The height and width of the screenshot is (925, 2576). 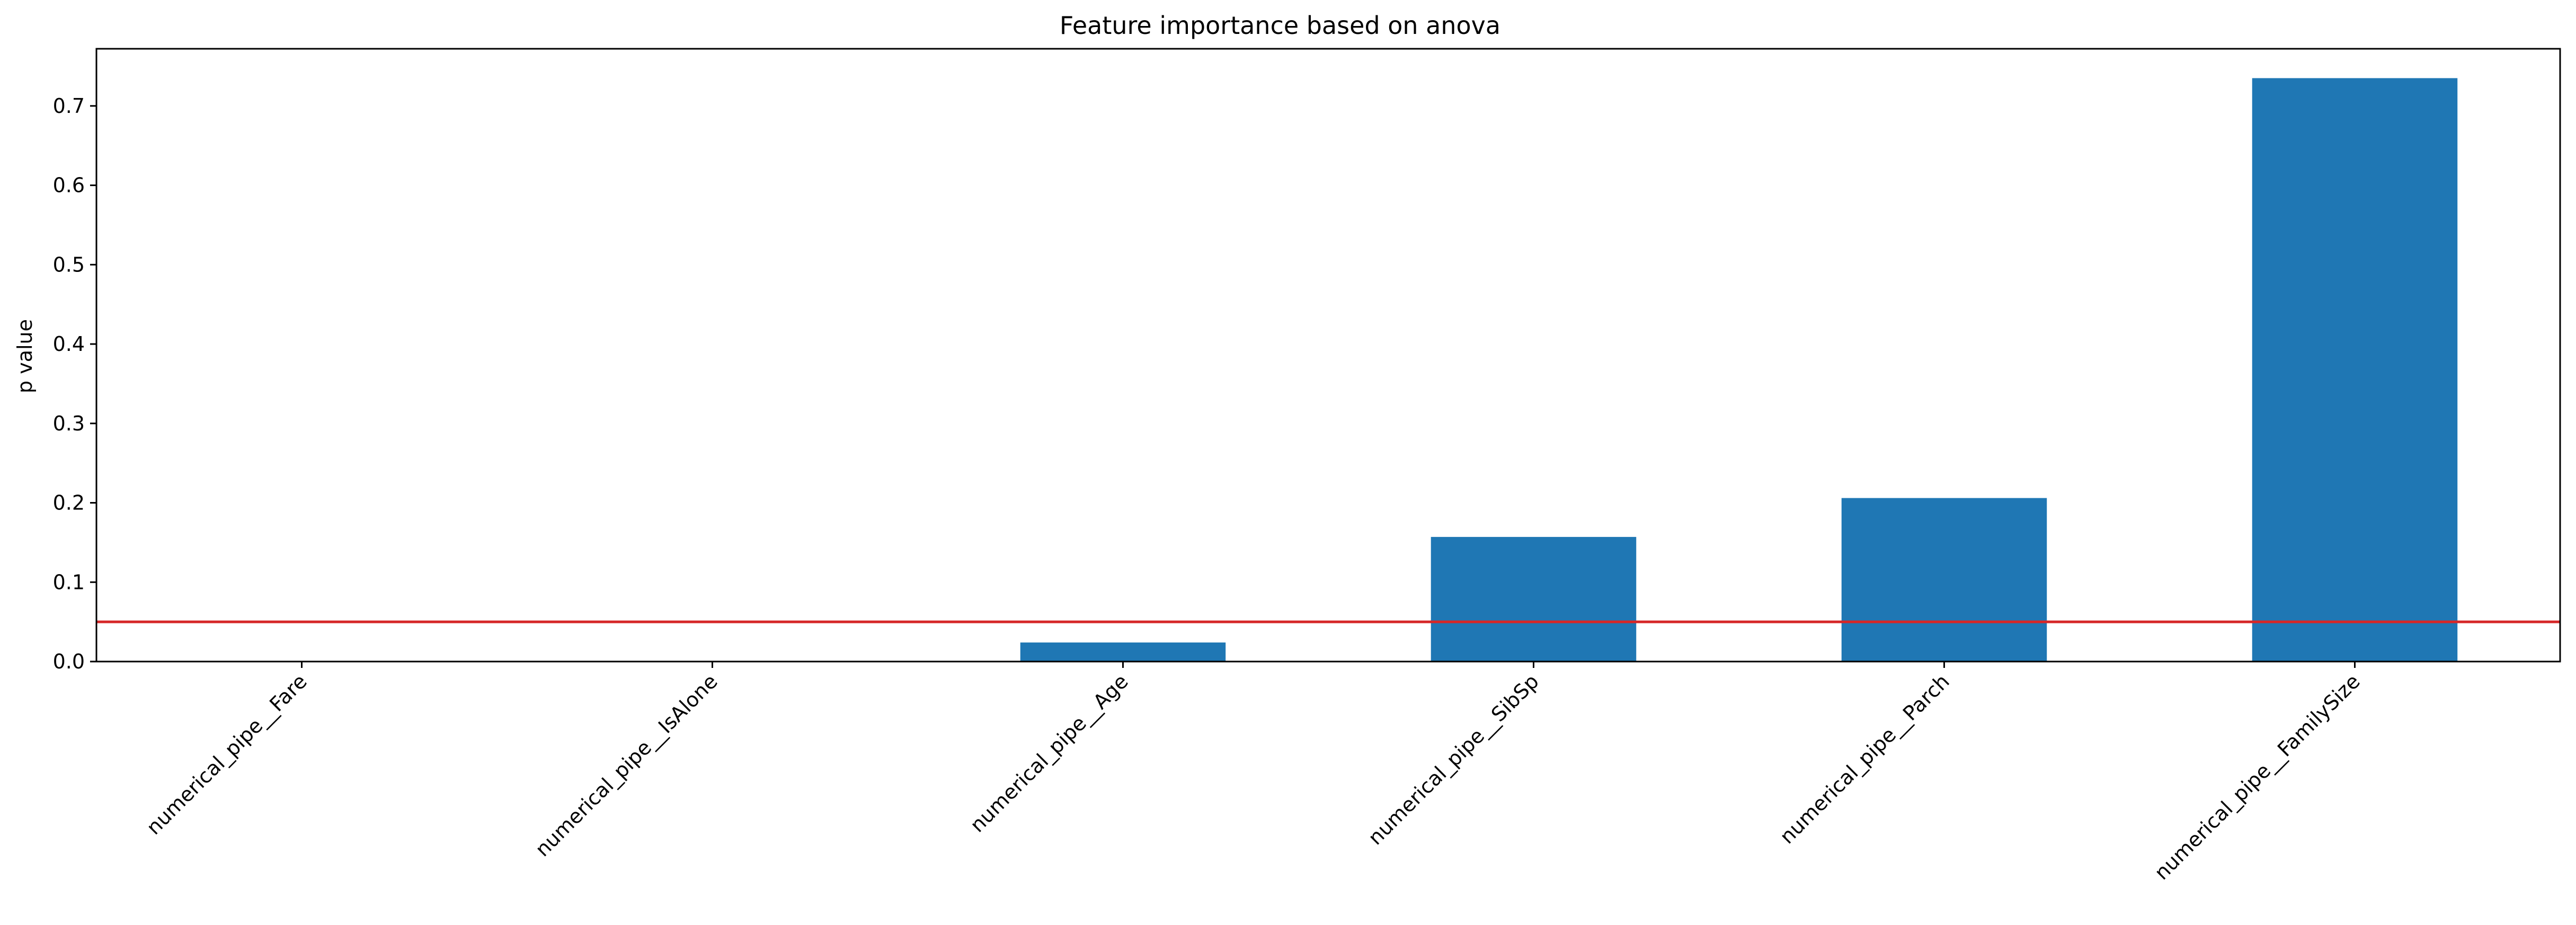 What do you see at coordinates (69, 344) in the screenshot?
I see `y-tick-label: 0.4` at bounding box center [69, 344].